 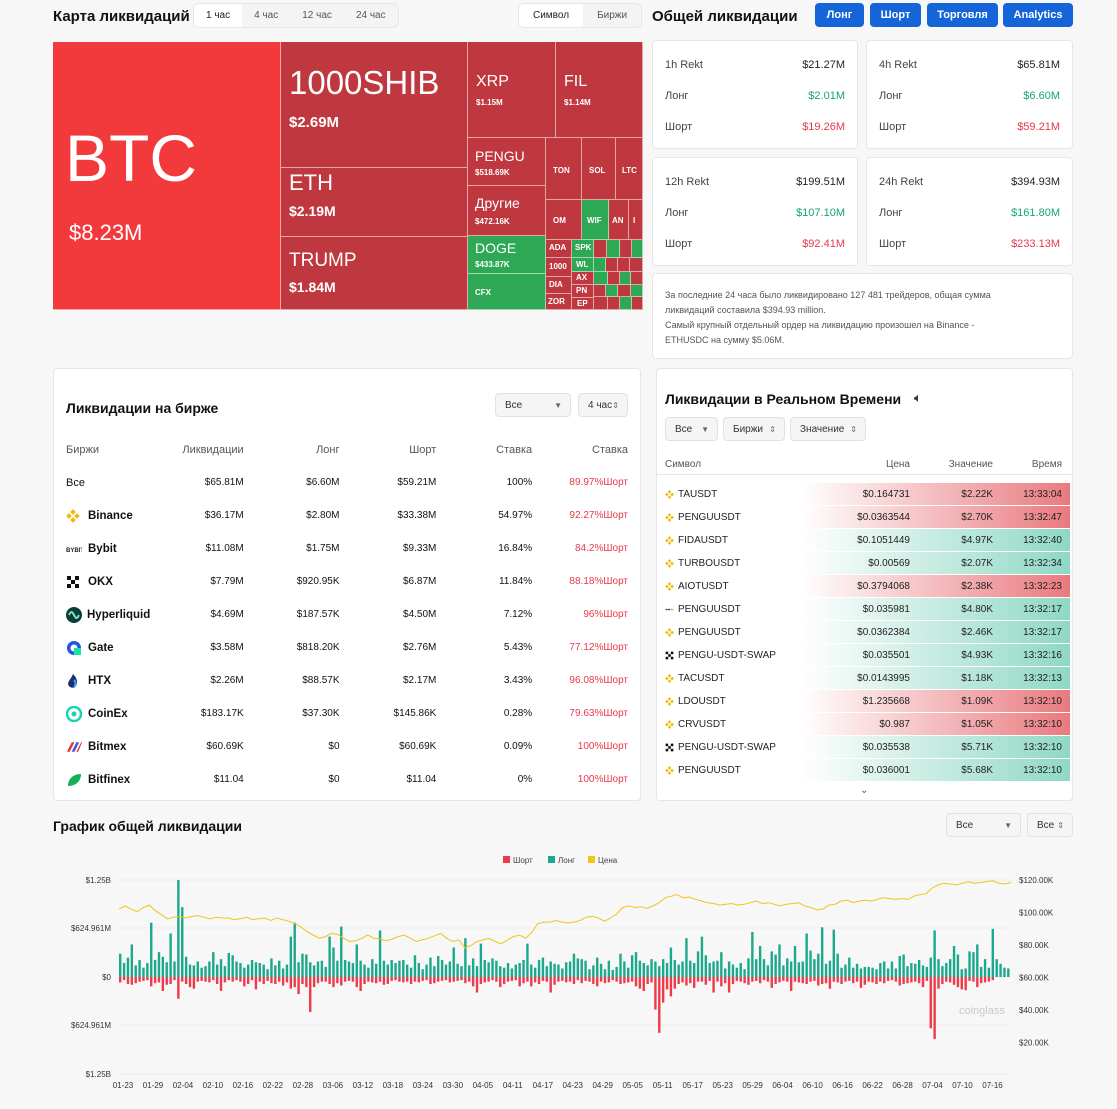 I want to click on tile-ep: EP, so click(x=583, y=304).